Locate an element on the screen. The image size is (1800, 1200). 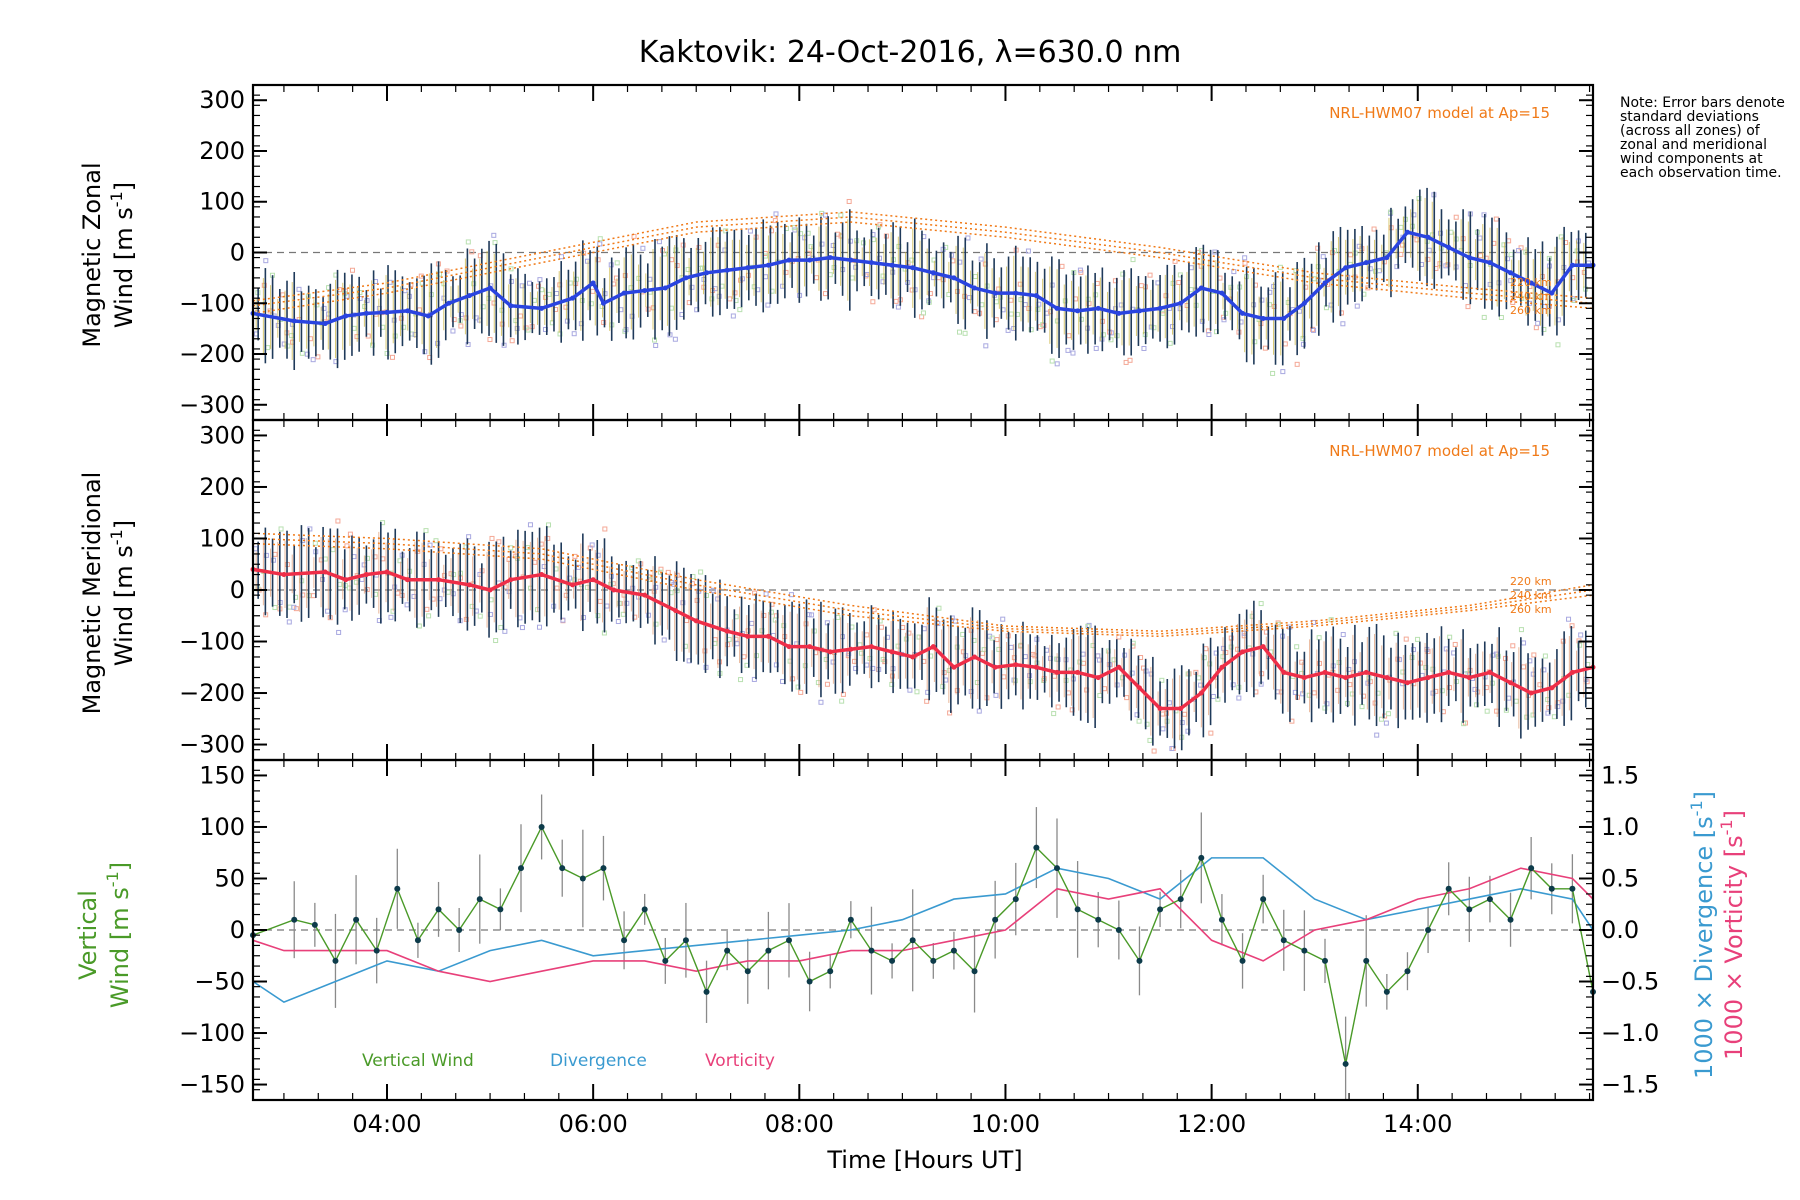
legend-vorticity: Vorticity is located at coordinates (740, 1061).